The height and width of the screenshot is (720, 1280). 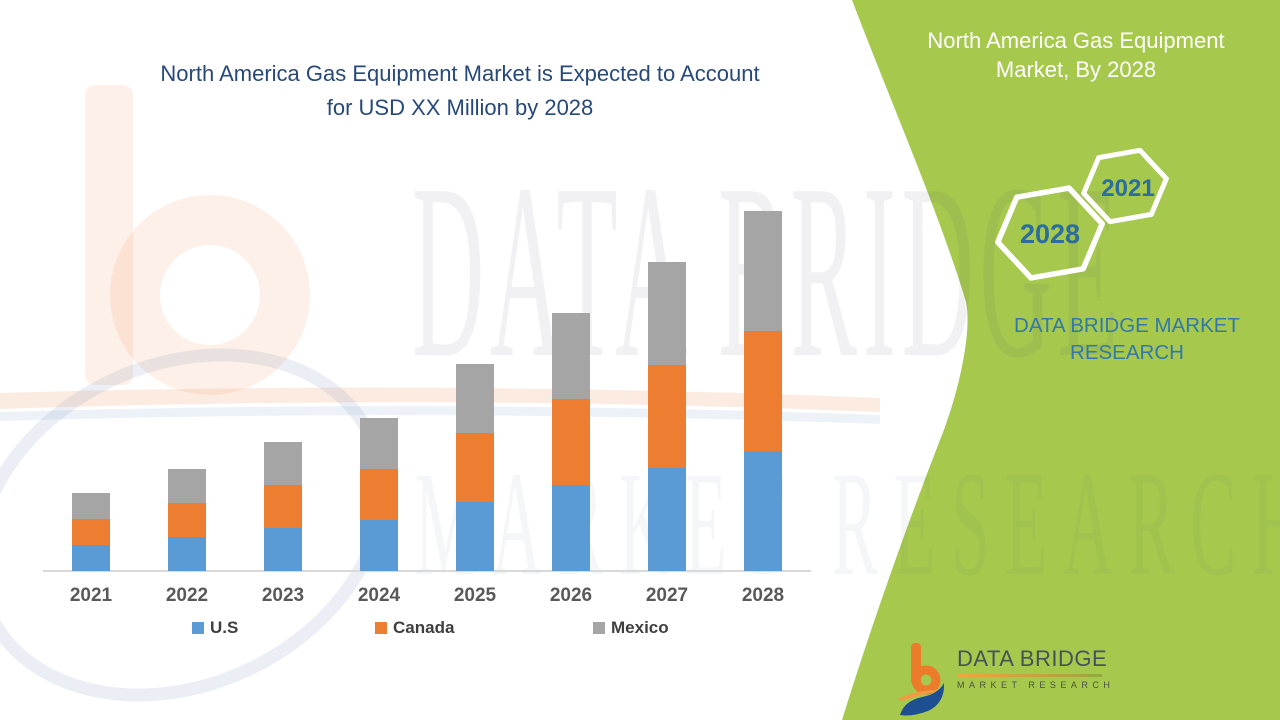 What do you see at coordinates (1127, 325) in the screenshot?
I see `side-panel-brand-line1: DATA BRIDGE MARKET` at bounding box center [1127, 325].